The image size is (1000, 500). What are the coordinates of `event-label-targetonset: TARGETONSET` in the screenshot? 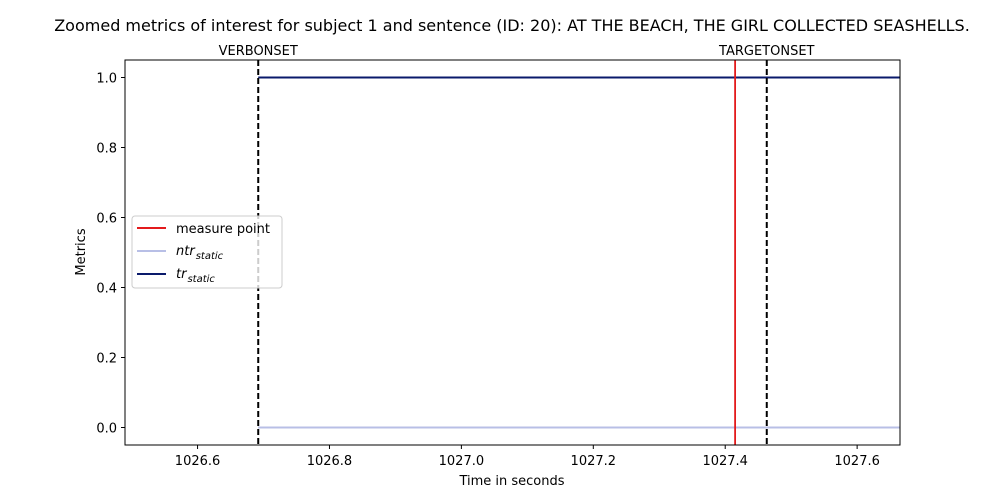 It's located at (766, 51).